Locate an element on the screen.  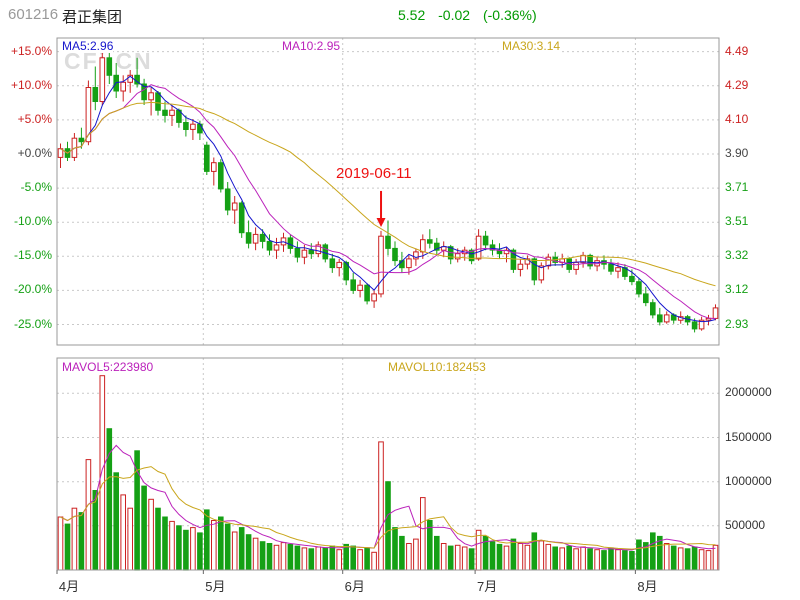
main-left-tick: -5.0% is located at coordinates (36, 187).